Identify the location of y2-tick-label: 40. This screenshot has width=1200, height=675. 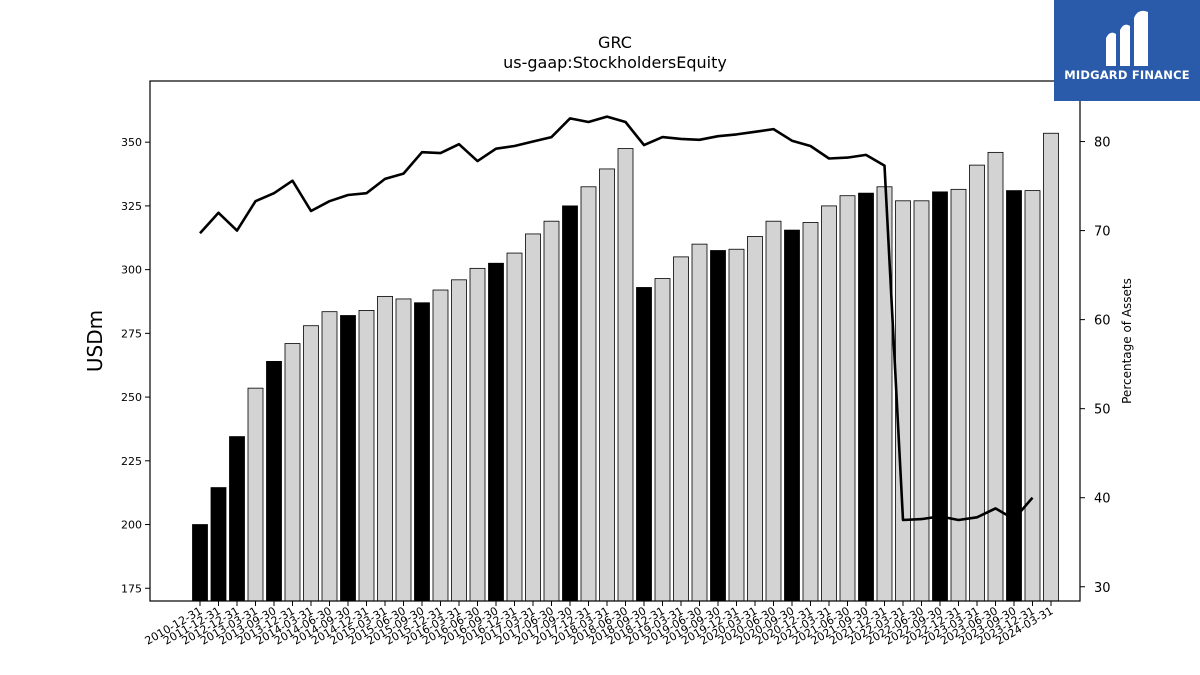
(1102, 499).